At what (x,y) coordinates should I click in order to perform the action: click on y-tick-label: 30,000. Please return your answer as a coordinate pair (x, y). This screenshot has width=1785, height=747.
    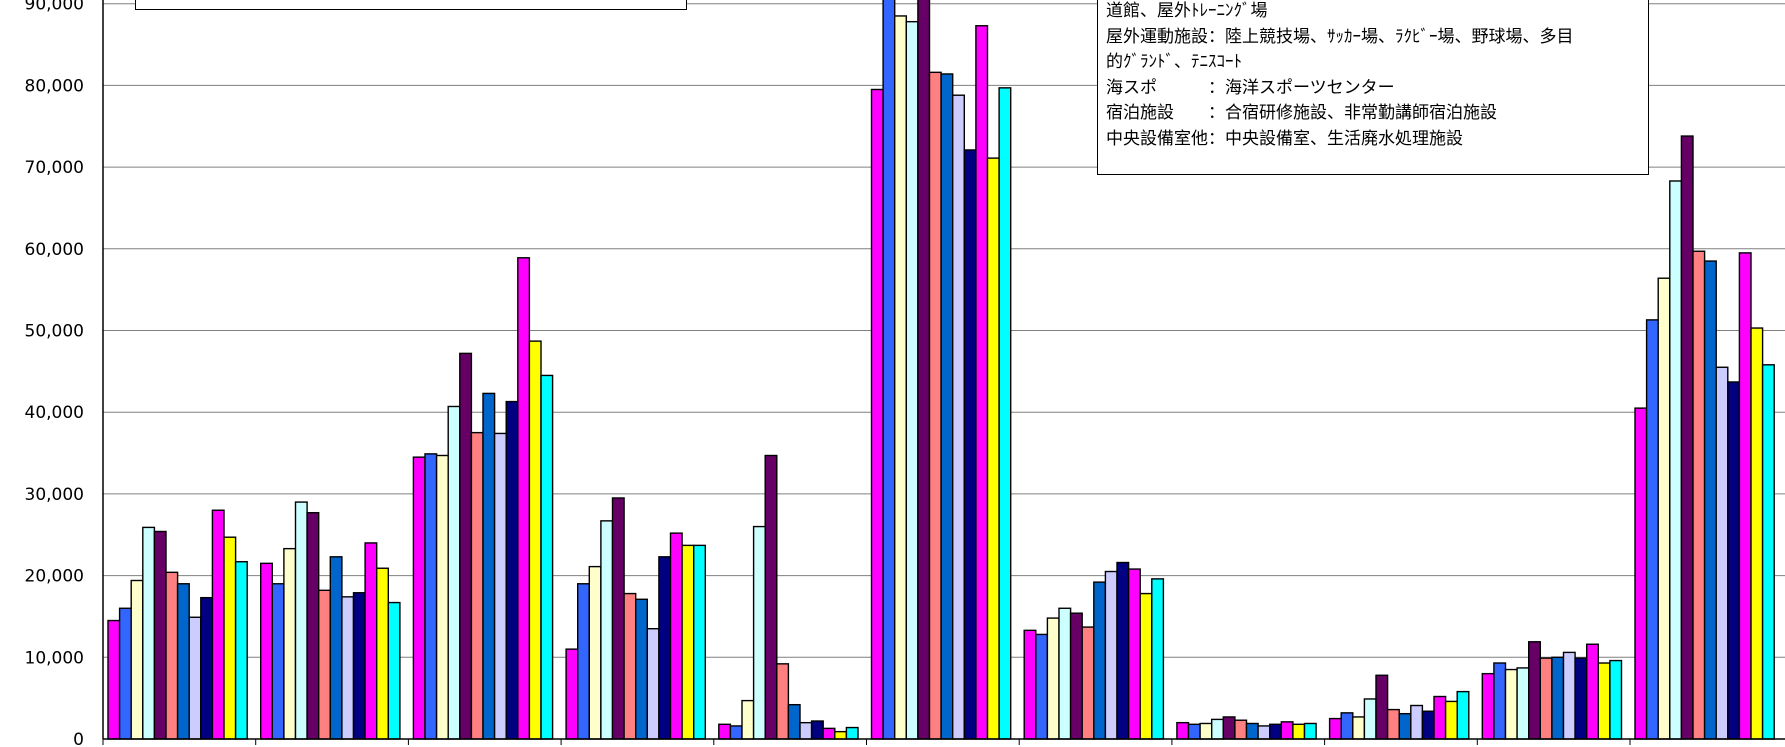
    Looking at the image, I should click on (54, 495).